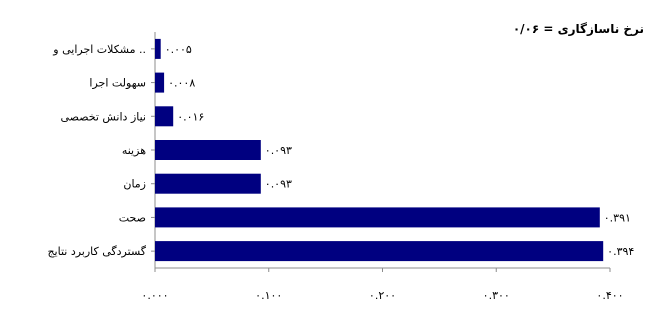 The width and height of the screenshot is (647, 320). Describe the element at coordinates (268, 295) in the screenshot. I see `x-tick-label: ۰.۱۰۰` at that location.